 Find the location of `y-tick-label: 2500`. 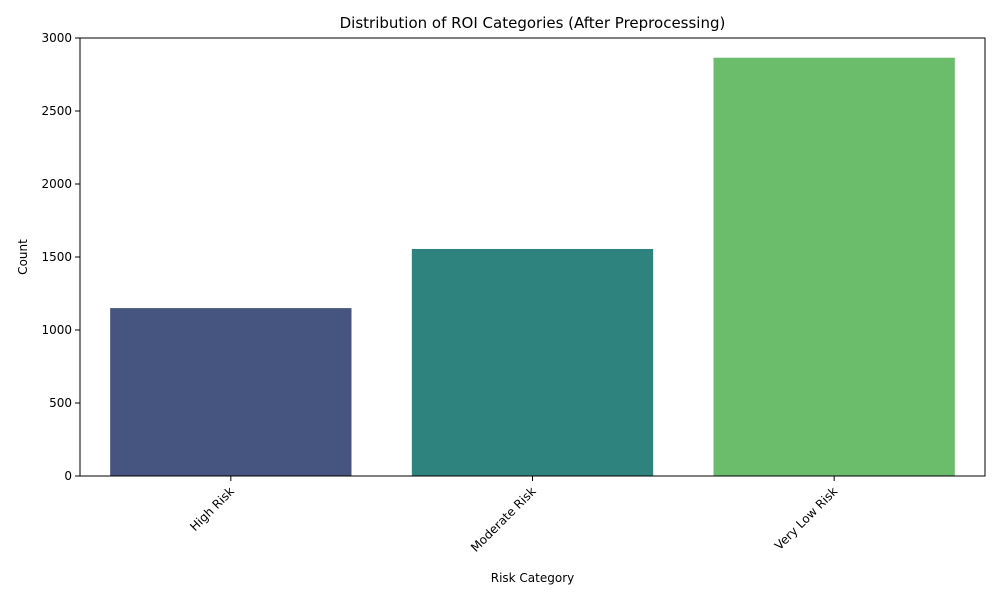

y-tick-label: 2500 is located at coordinates (56, 111).